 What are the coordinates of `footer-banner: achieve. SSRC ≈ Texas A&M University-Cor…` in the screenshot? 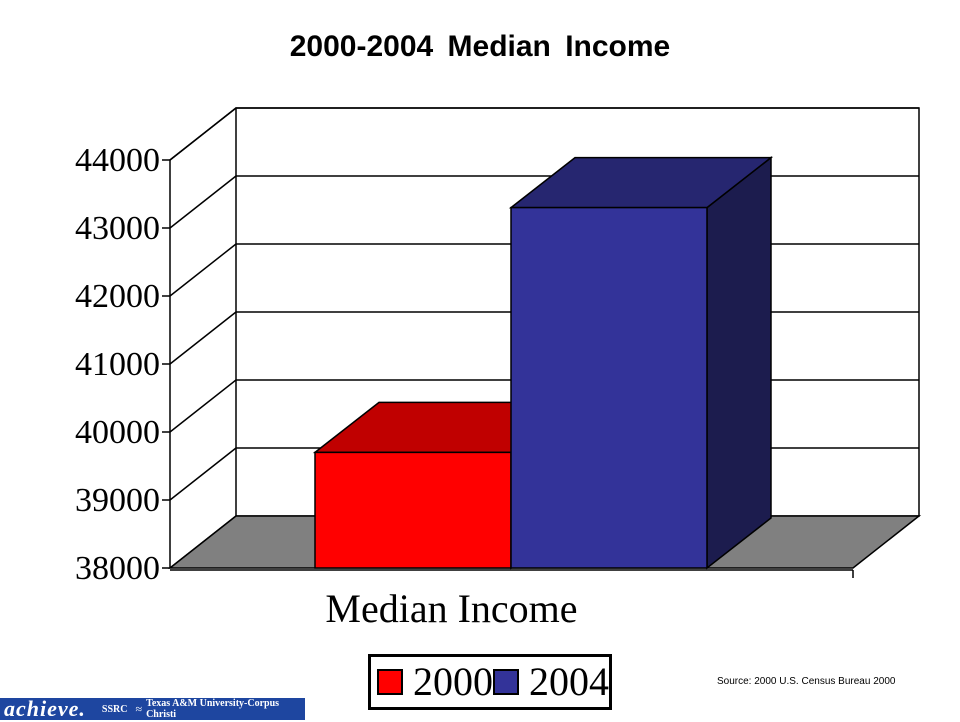 It's located at (152, 708).